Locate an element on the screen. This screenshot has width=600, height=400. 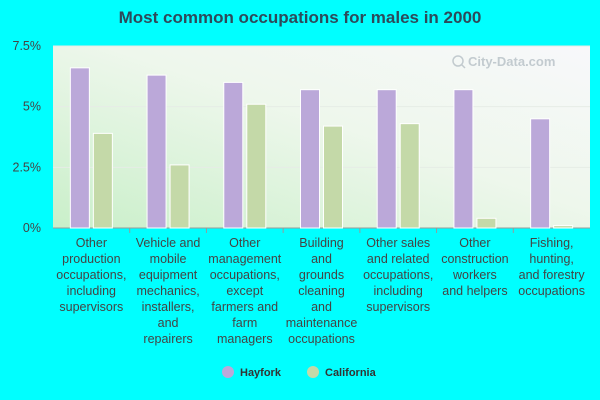
legend-label-california: California is located at coordinates (351, 373).